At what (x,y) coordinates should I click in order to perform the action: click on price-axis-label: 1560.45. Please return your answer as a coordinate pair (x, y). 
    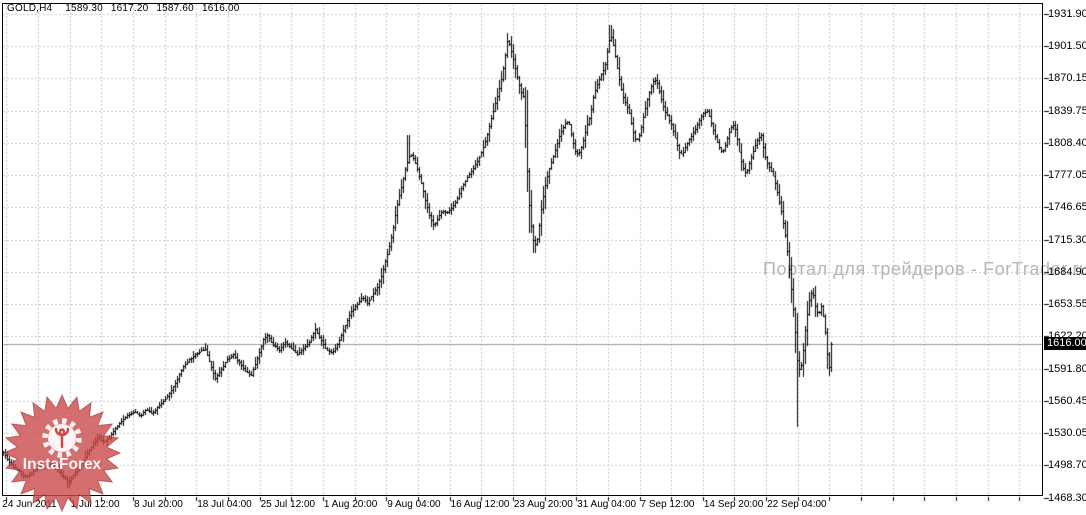
    Looking at the image, I should click on (1067, 400).